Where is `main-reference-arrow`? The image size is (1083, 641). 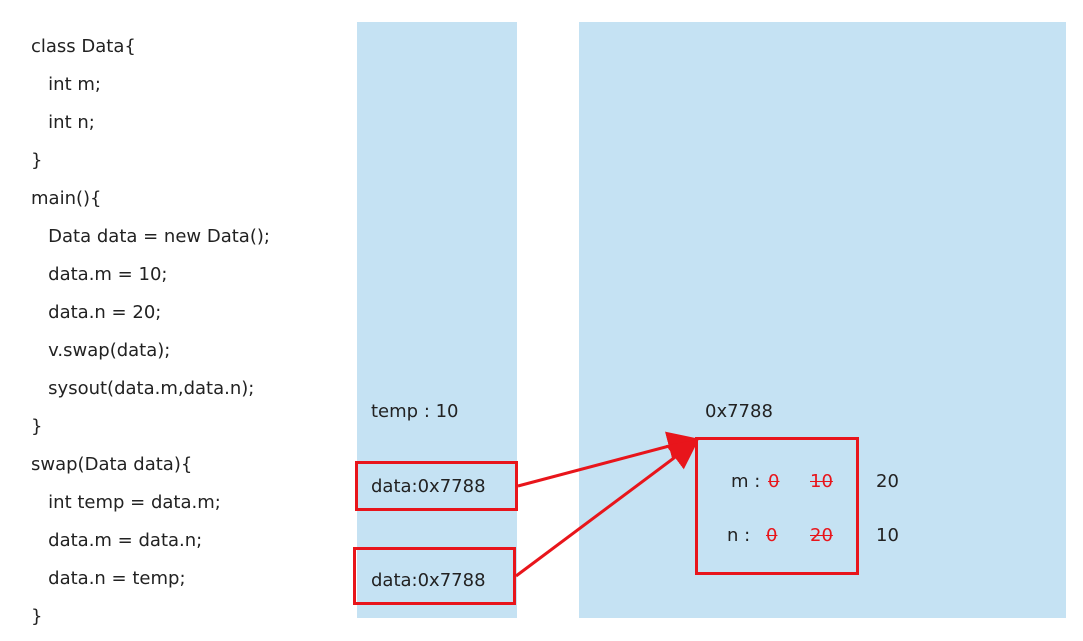
main-reference-arrow is located at coordinates (607, 508).